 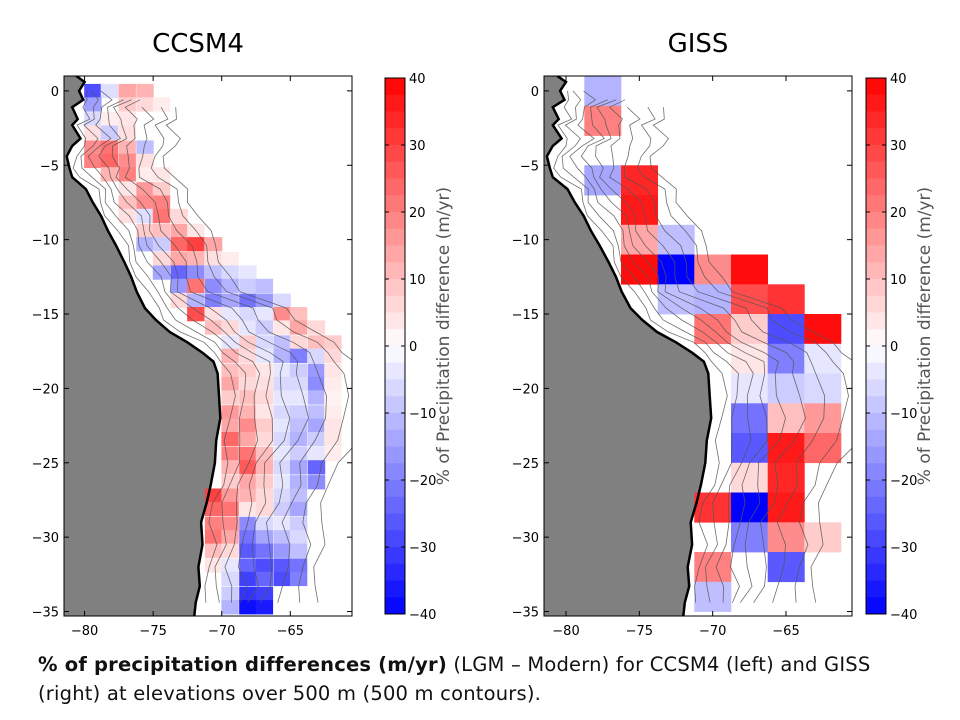 What do you see at coordinates (422, 481) in the screenshot?
I see `colorbar-tick-label: −20` at bounding box center [422, 481].